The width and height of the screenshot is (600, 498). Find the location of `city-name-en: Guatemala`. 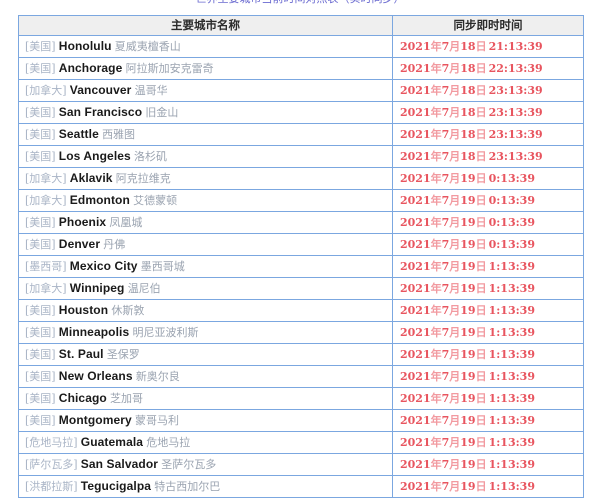

city-name-en: Guatemala is located at coordinates (112, 442).